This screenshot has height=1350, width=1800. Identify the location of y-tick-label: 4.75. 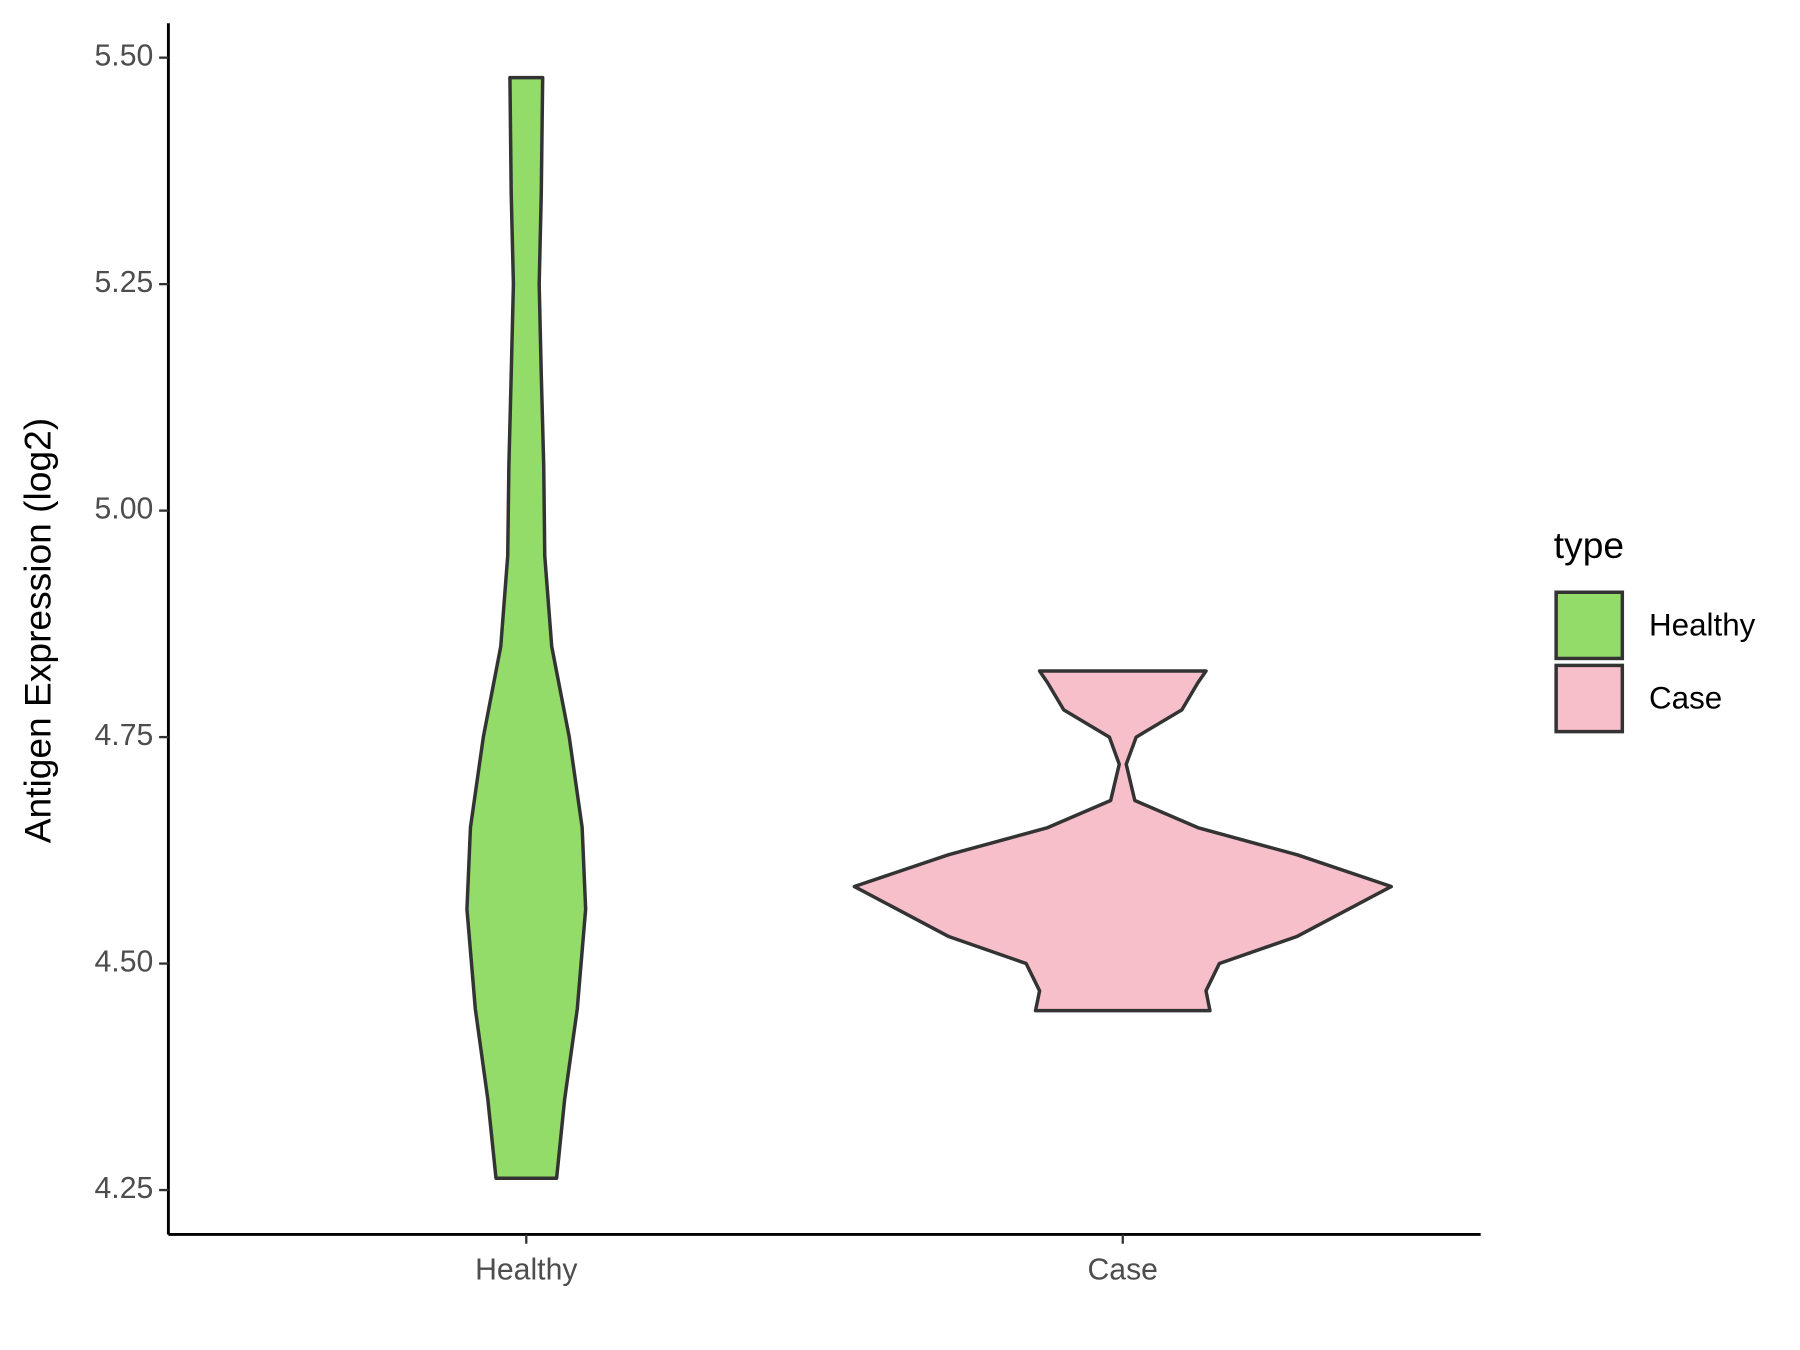
(124, 735).